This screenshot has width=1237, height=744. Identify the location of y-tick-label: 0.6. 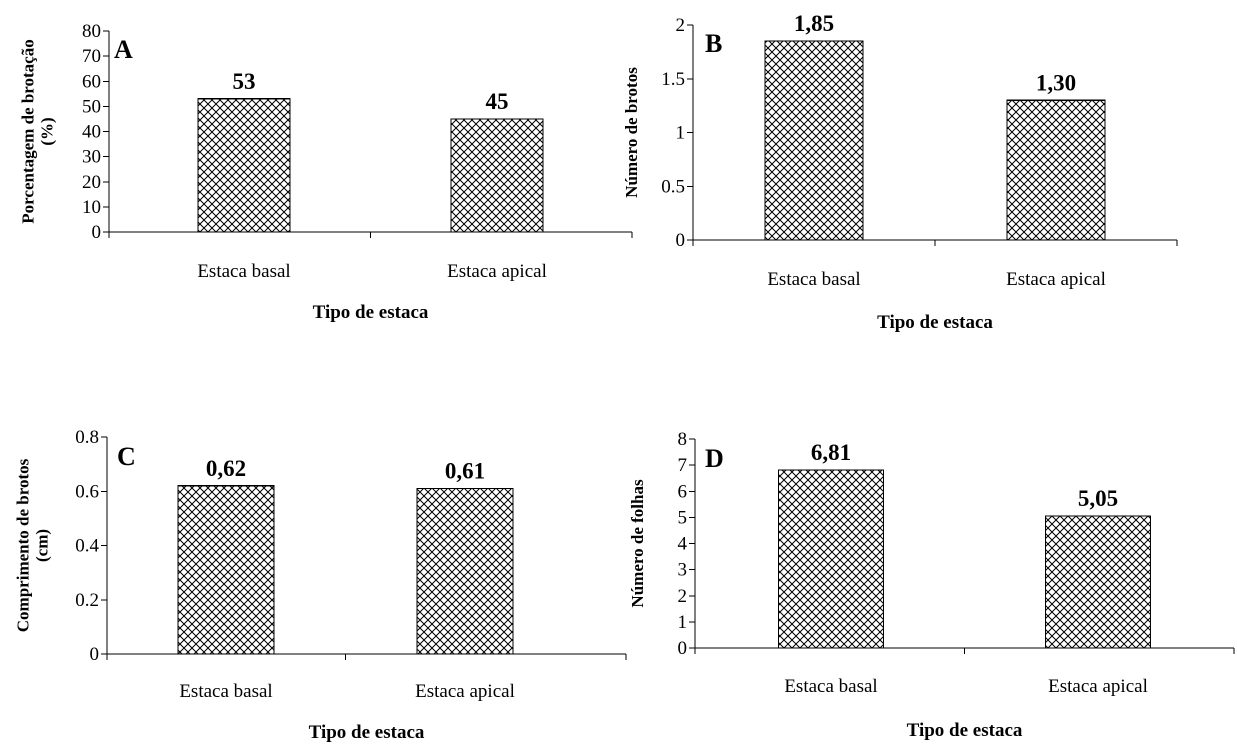
(87, 491).